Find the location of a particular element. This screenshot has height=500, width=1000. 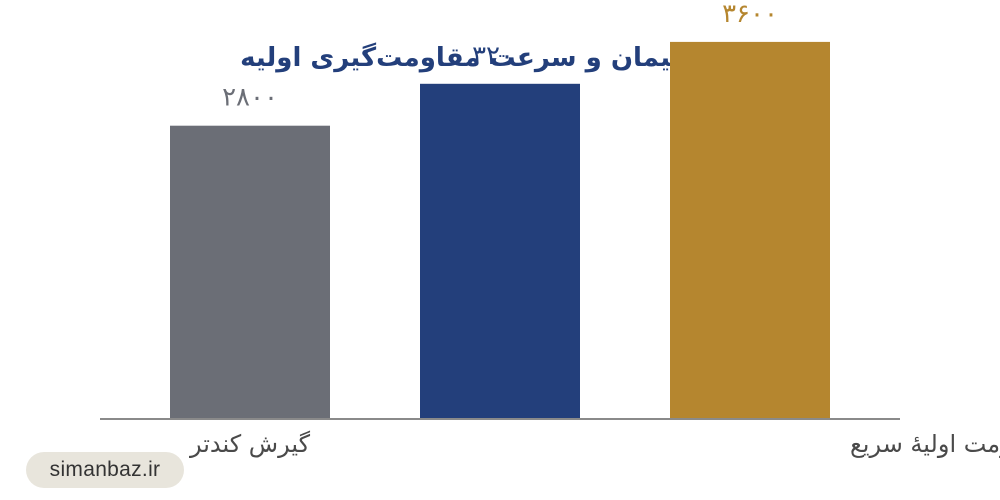

site-watermark: simanbaz.ir is located at coordinates (105, 470).